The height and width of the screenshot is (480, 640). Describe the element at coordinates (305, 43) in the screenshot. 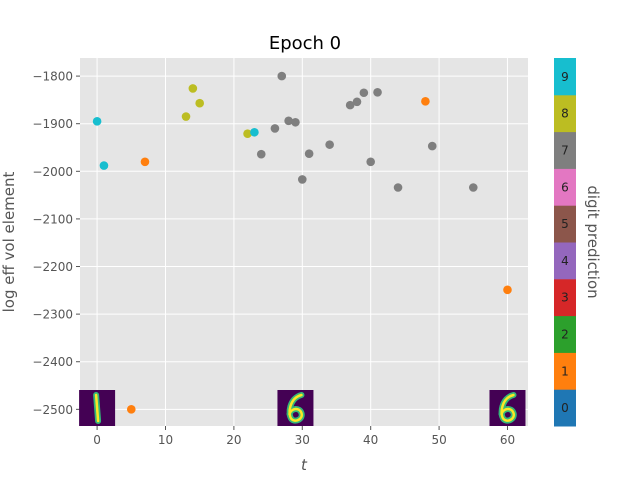

I see `chart-title: Epoch 0` at that location.